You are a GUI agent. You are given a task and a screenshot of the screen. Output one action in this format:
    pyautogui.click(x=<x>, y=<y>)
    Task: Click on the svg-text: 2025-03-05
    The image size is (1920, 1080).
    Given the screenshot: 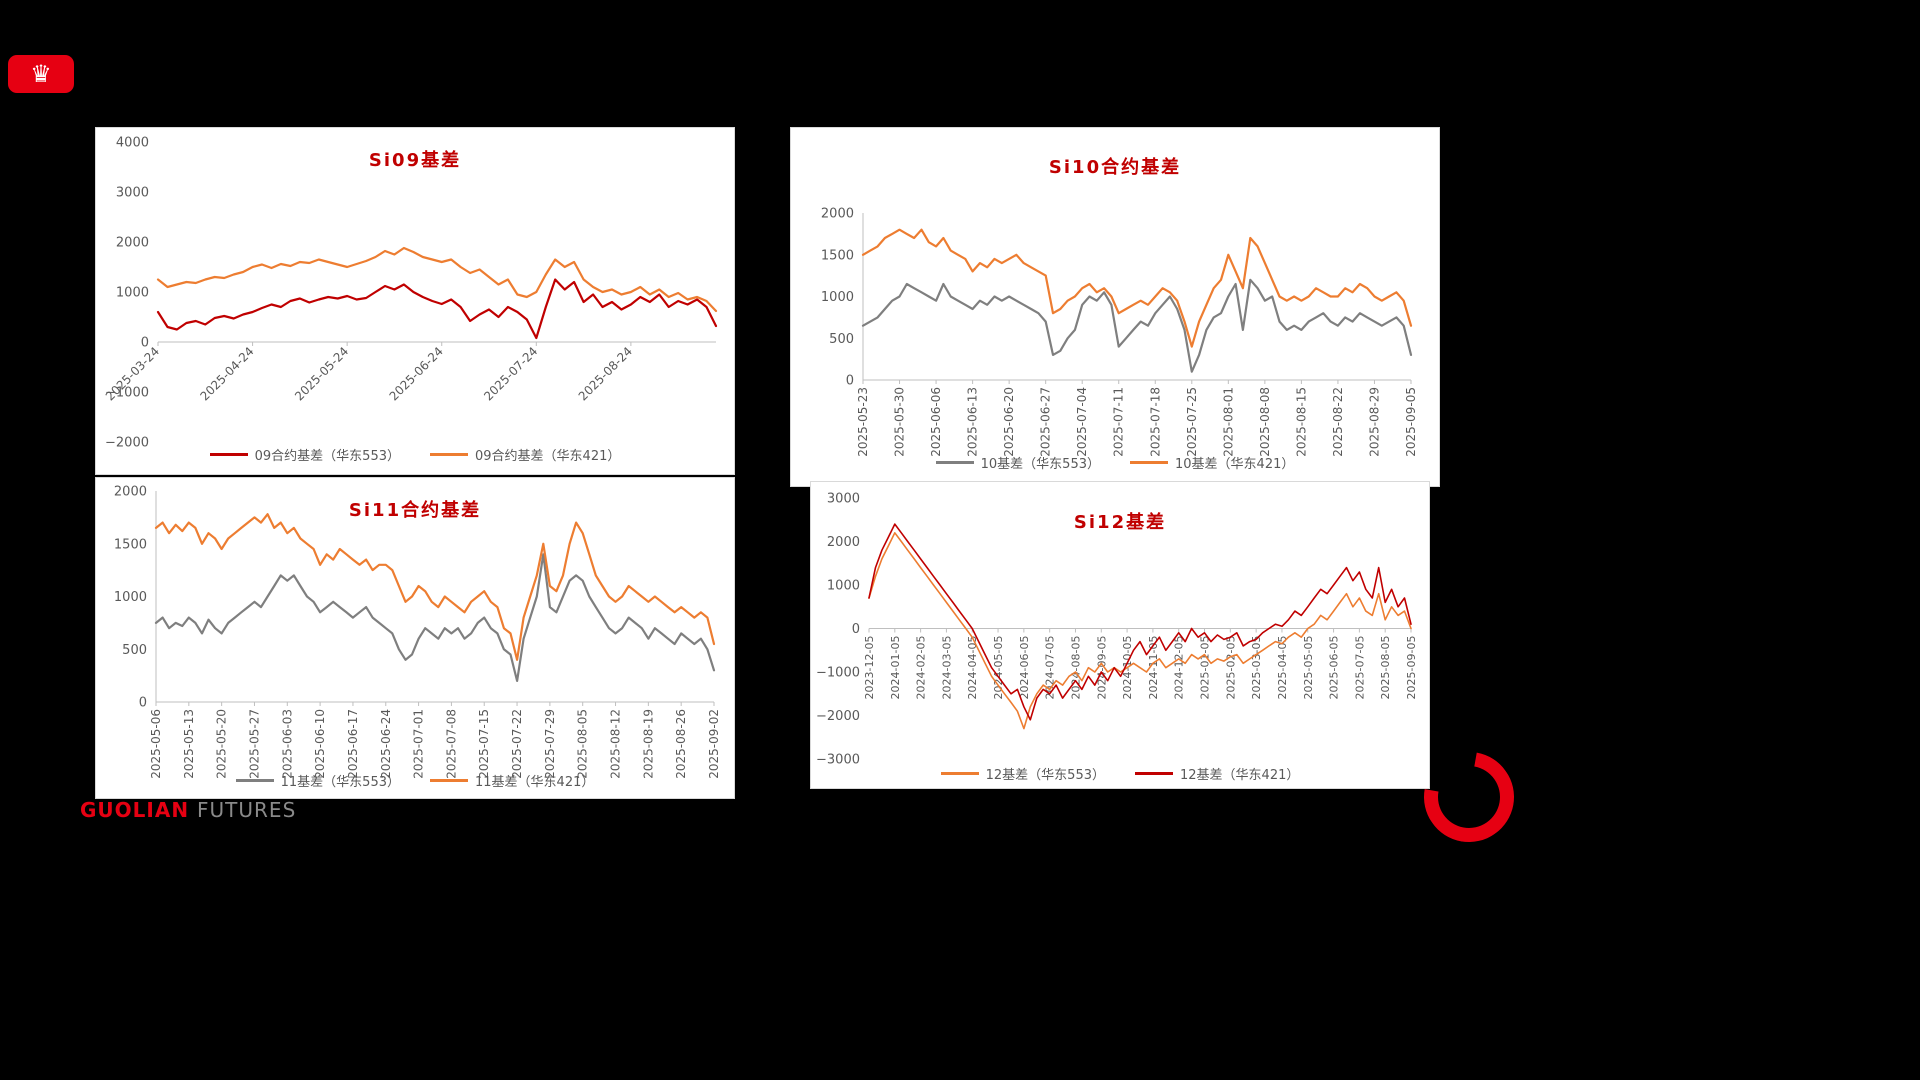 What is the action you would take?
    pyautogui.click(x=1256, y=668)
    